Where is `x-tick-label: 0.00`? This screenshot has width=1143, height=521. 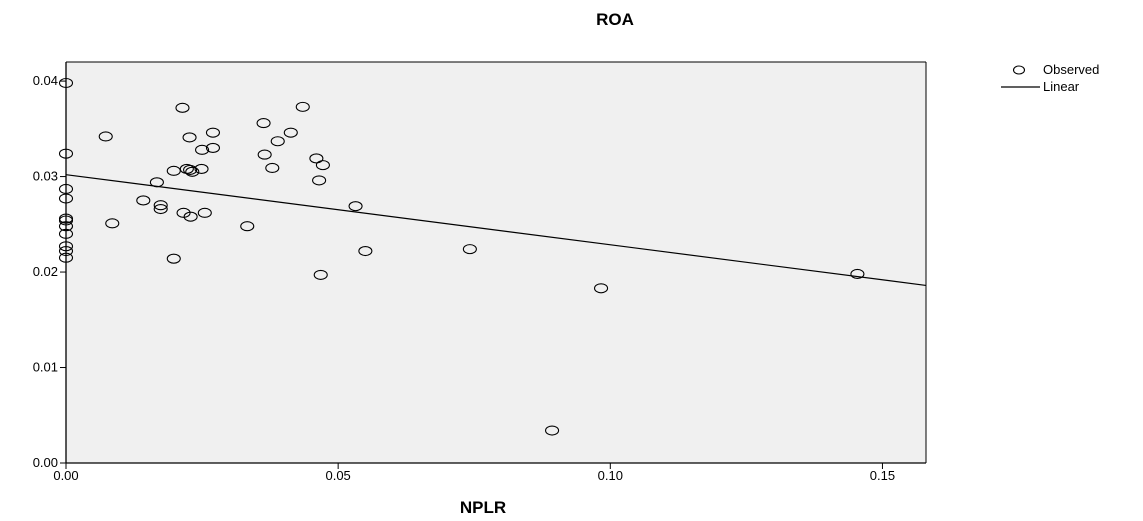
x-tick-label: 0.00 is located at coordinates (65, 475).